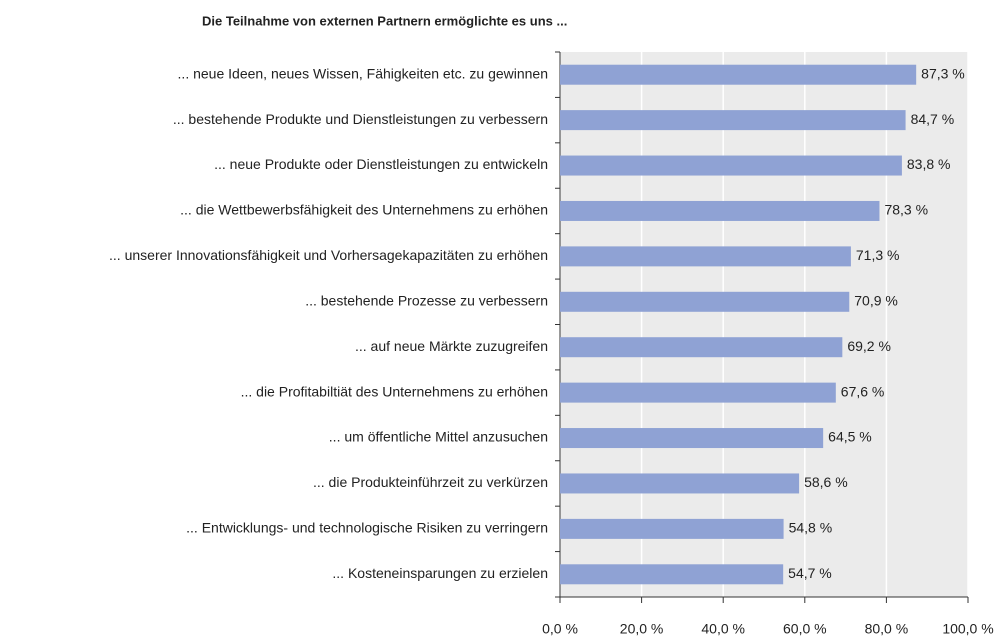 Image resolution: width=1004 pixels, height=636 pixels. Describe the element at coordinates (863, 391) in the screenshot. I see `value-label: 67,6 %` at that location.